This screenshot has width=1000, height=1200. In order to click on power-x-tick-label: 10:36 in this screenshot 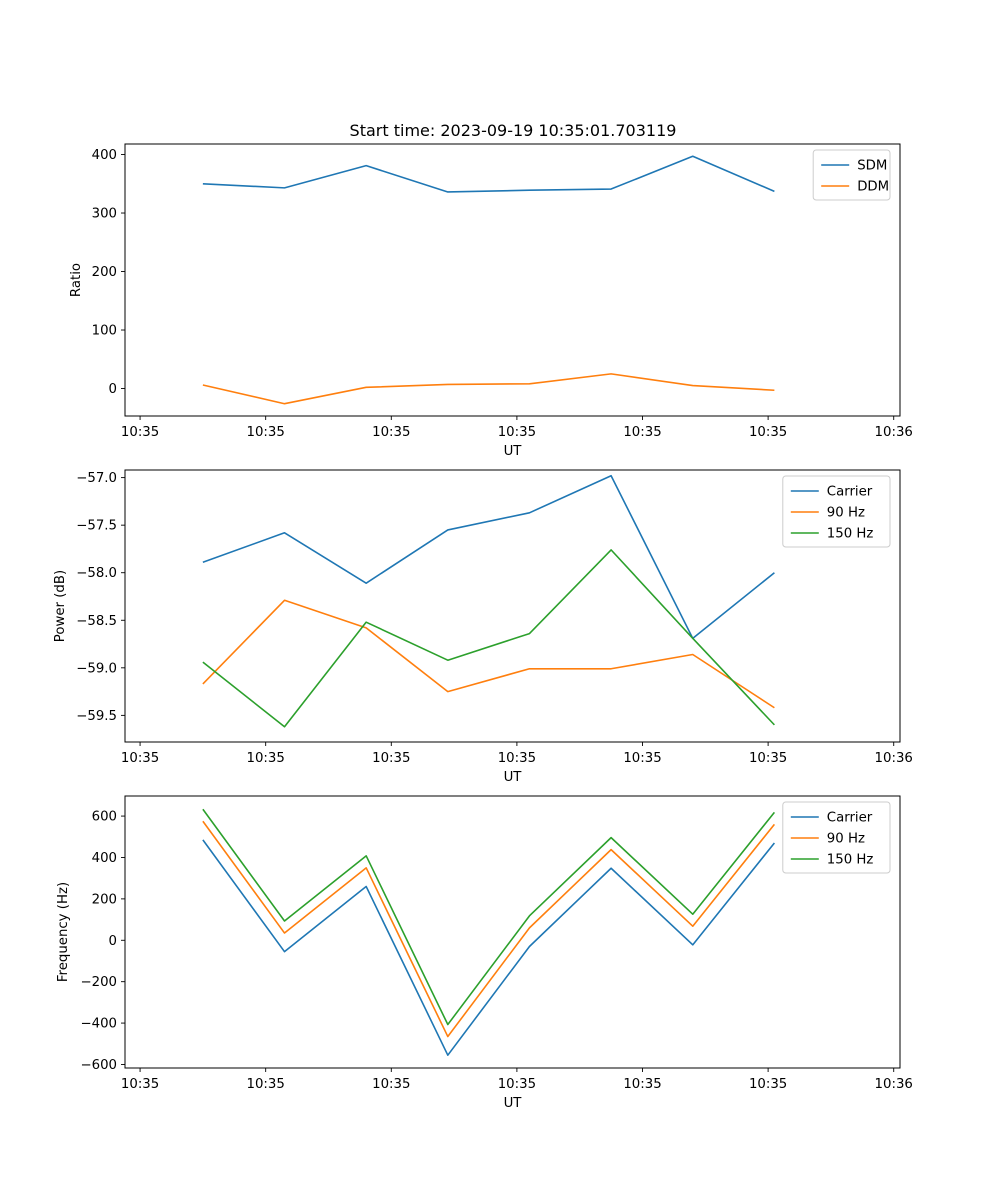, I will do `click(894, 758)`.